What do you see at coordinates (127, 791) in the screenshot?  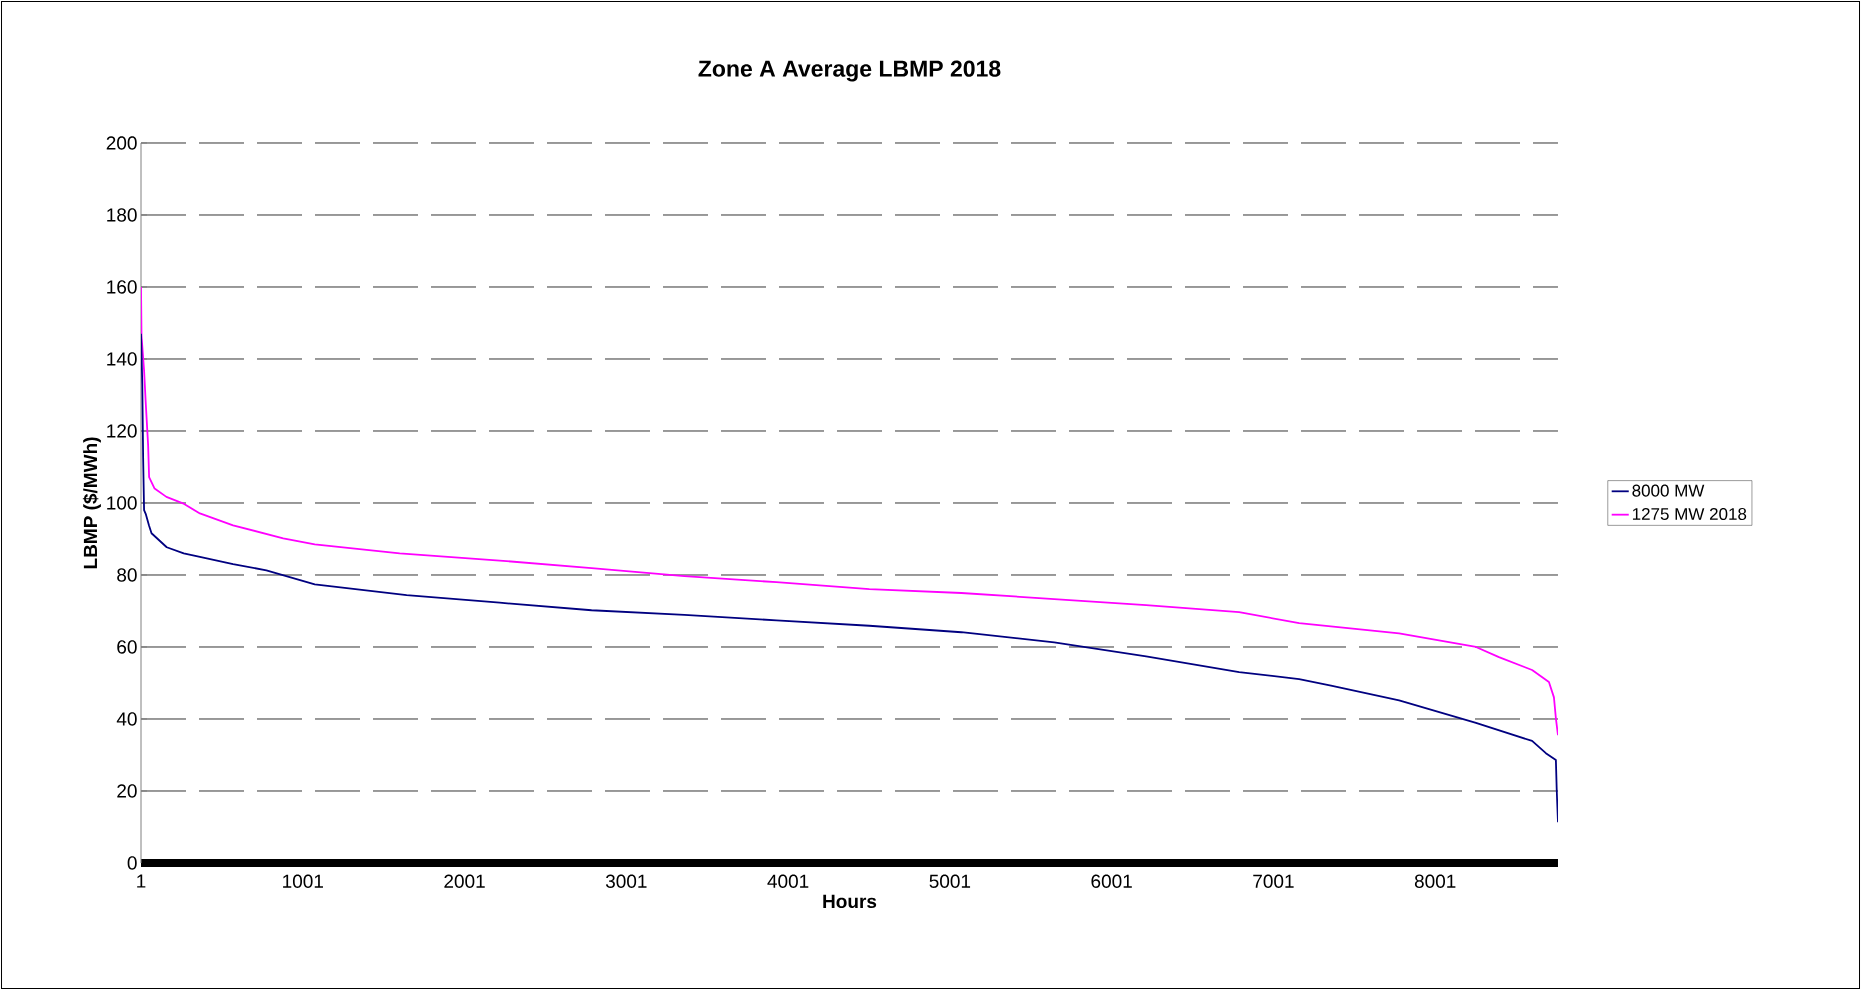 I see `y-tick-label: 20` at bounding box center [127, 791].